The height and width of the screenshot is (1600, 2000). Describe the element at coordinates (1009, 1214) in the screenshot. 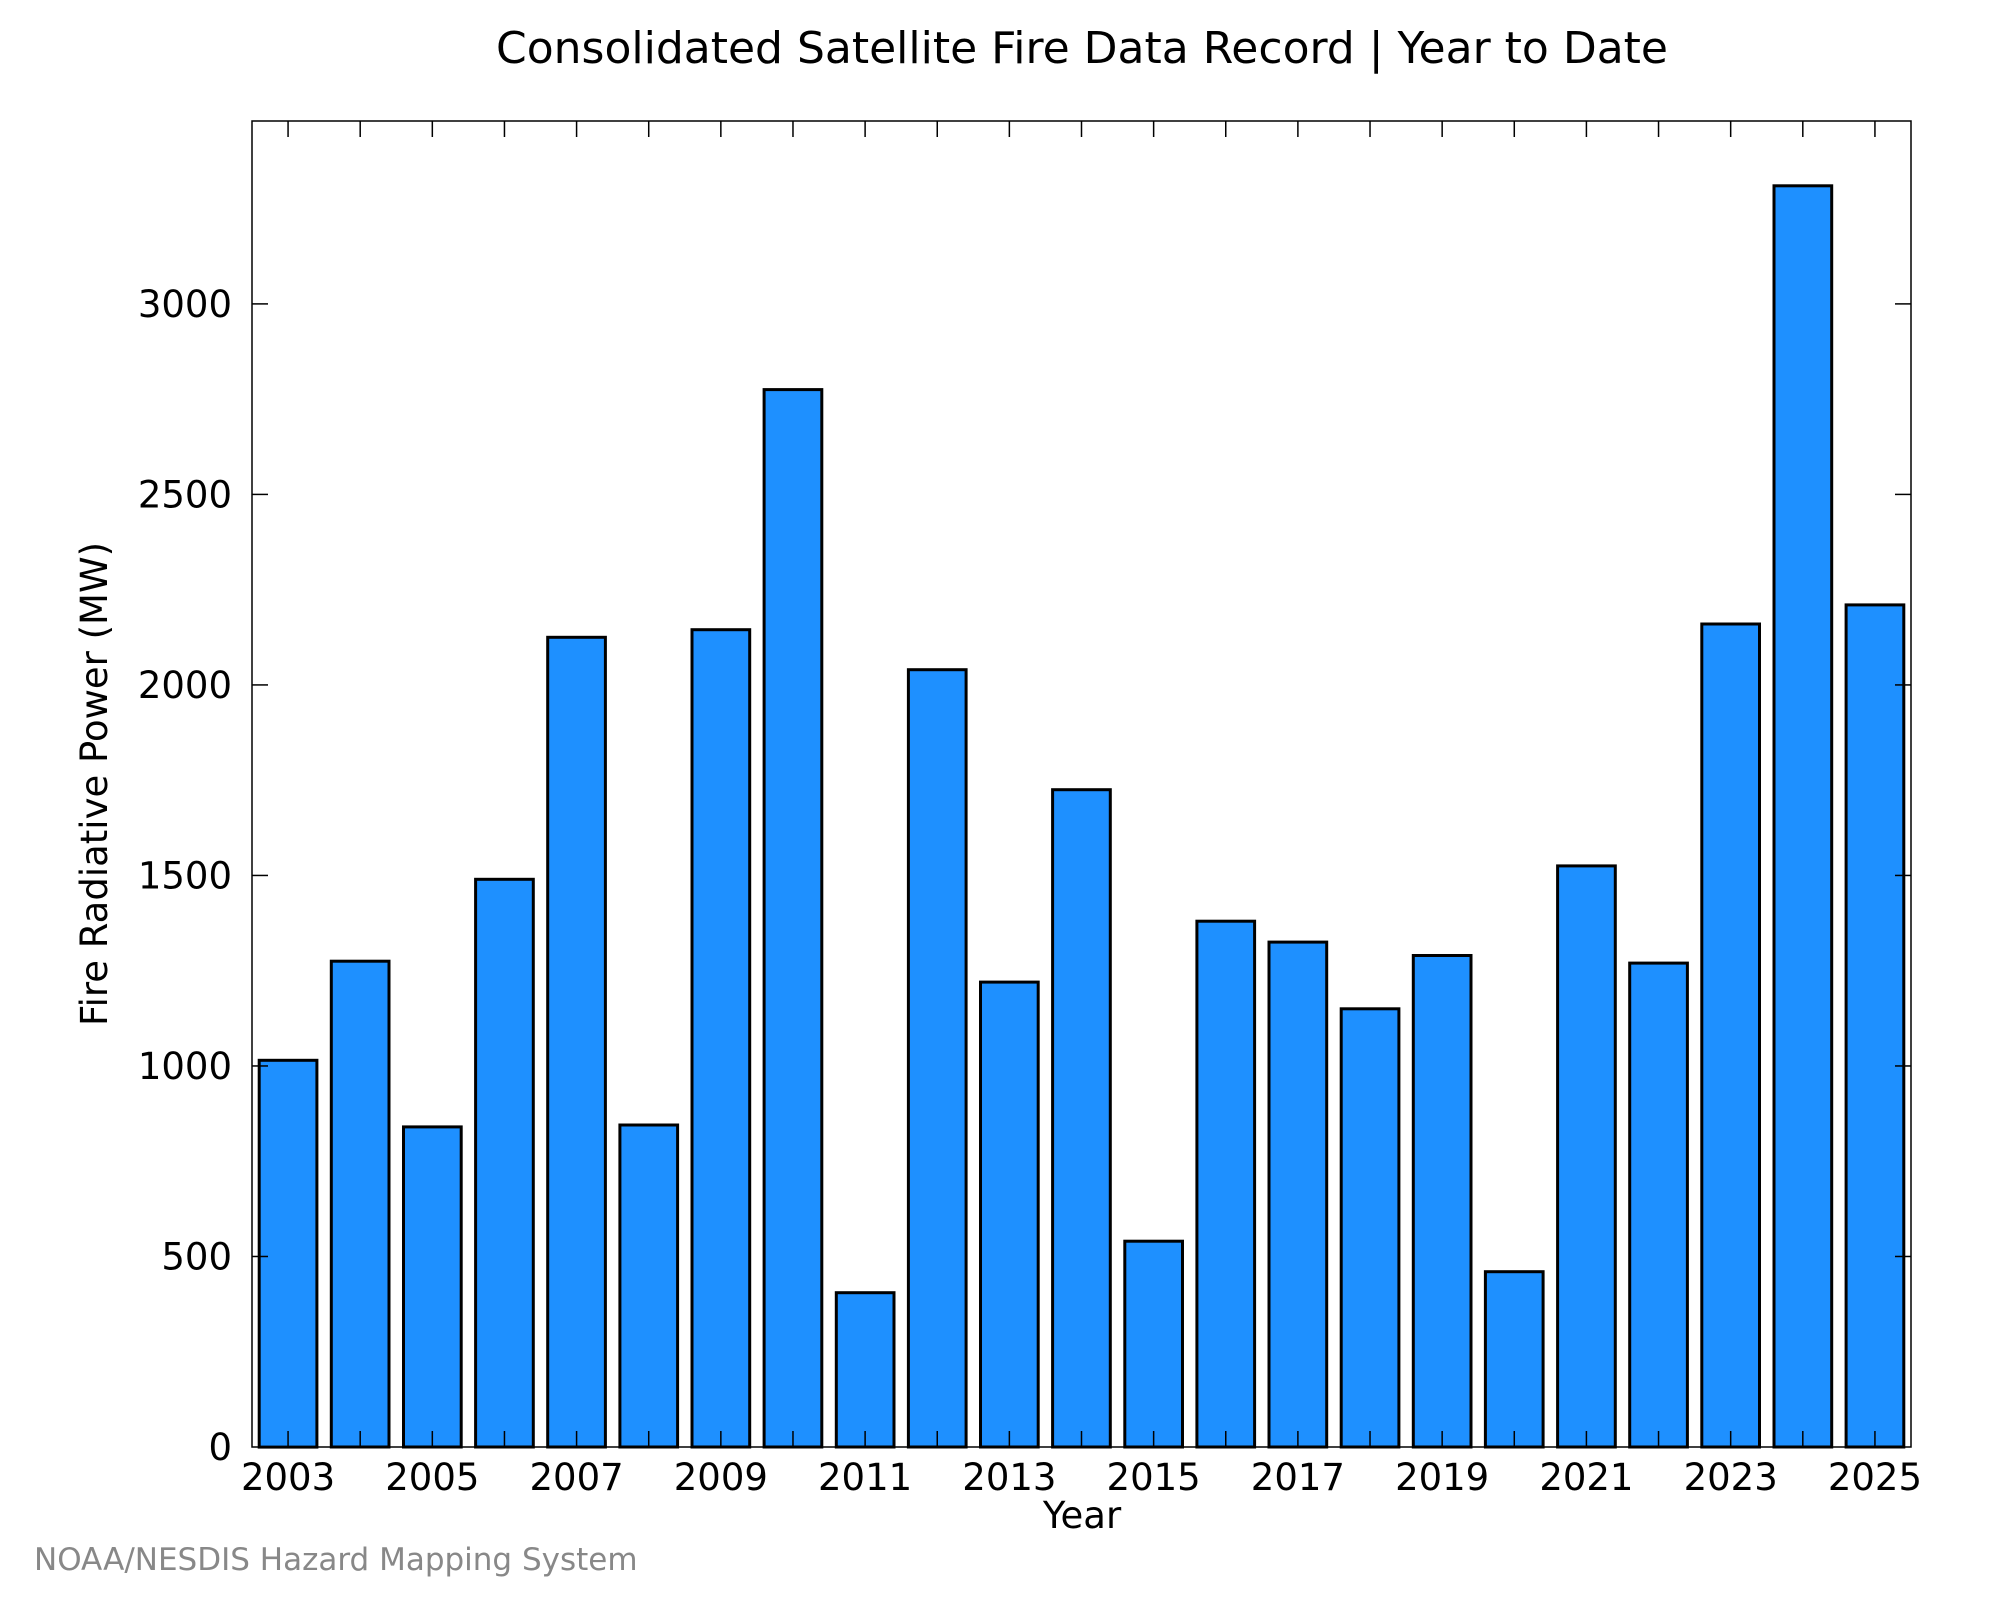

I see `bar-2013` at that location.